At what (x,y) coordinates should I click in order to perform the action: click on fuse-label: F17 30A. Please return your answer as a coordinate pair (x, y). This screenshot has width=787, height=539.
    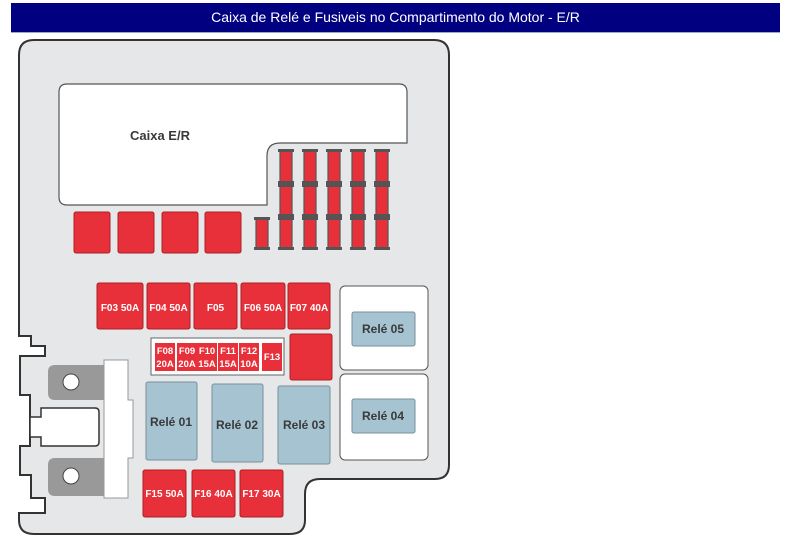
    Looking at the image, I should click on (261, 494).